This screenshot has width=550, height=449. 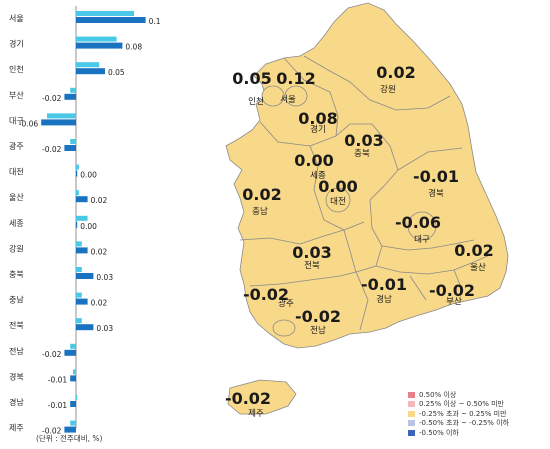 I want to click on category-label: 충남, so click(x=16, y=300).